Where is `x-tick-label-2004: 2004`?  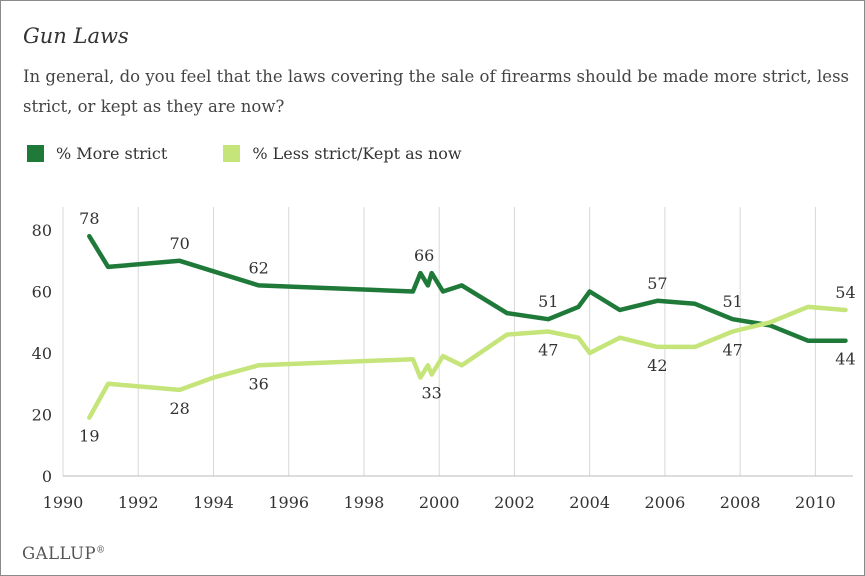 x-tick-label-2004: 2004 is located at coordinates (589, 502).